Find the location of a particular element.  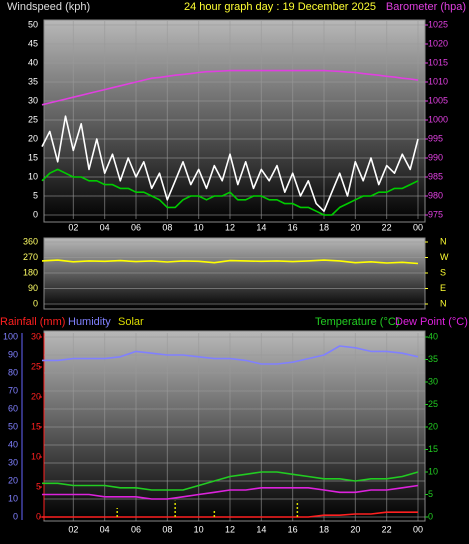

y3-tick-label: 15 is located at coordinates (36, 426).